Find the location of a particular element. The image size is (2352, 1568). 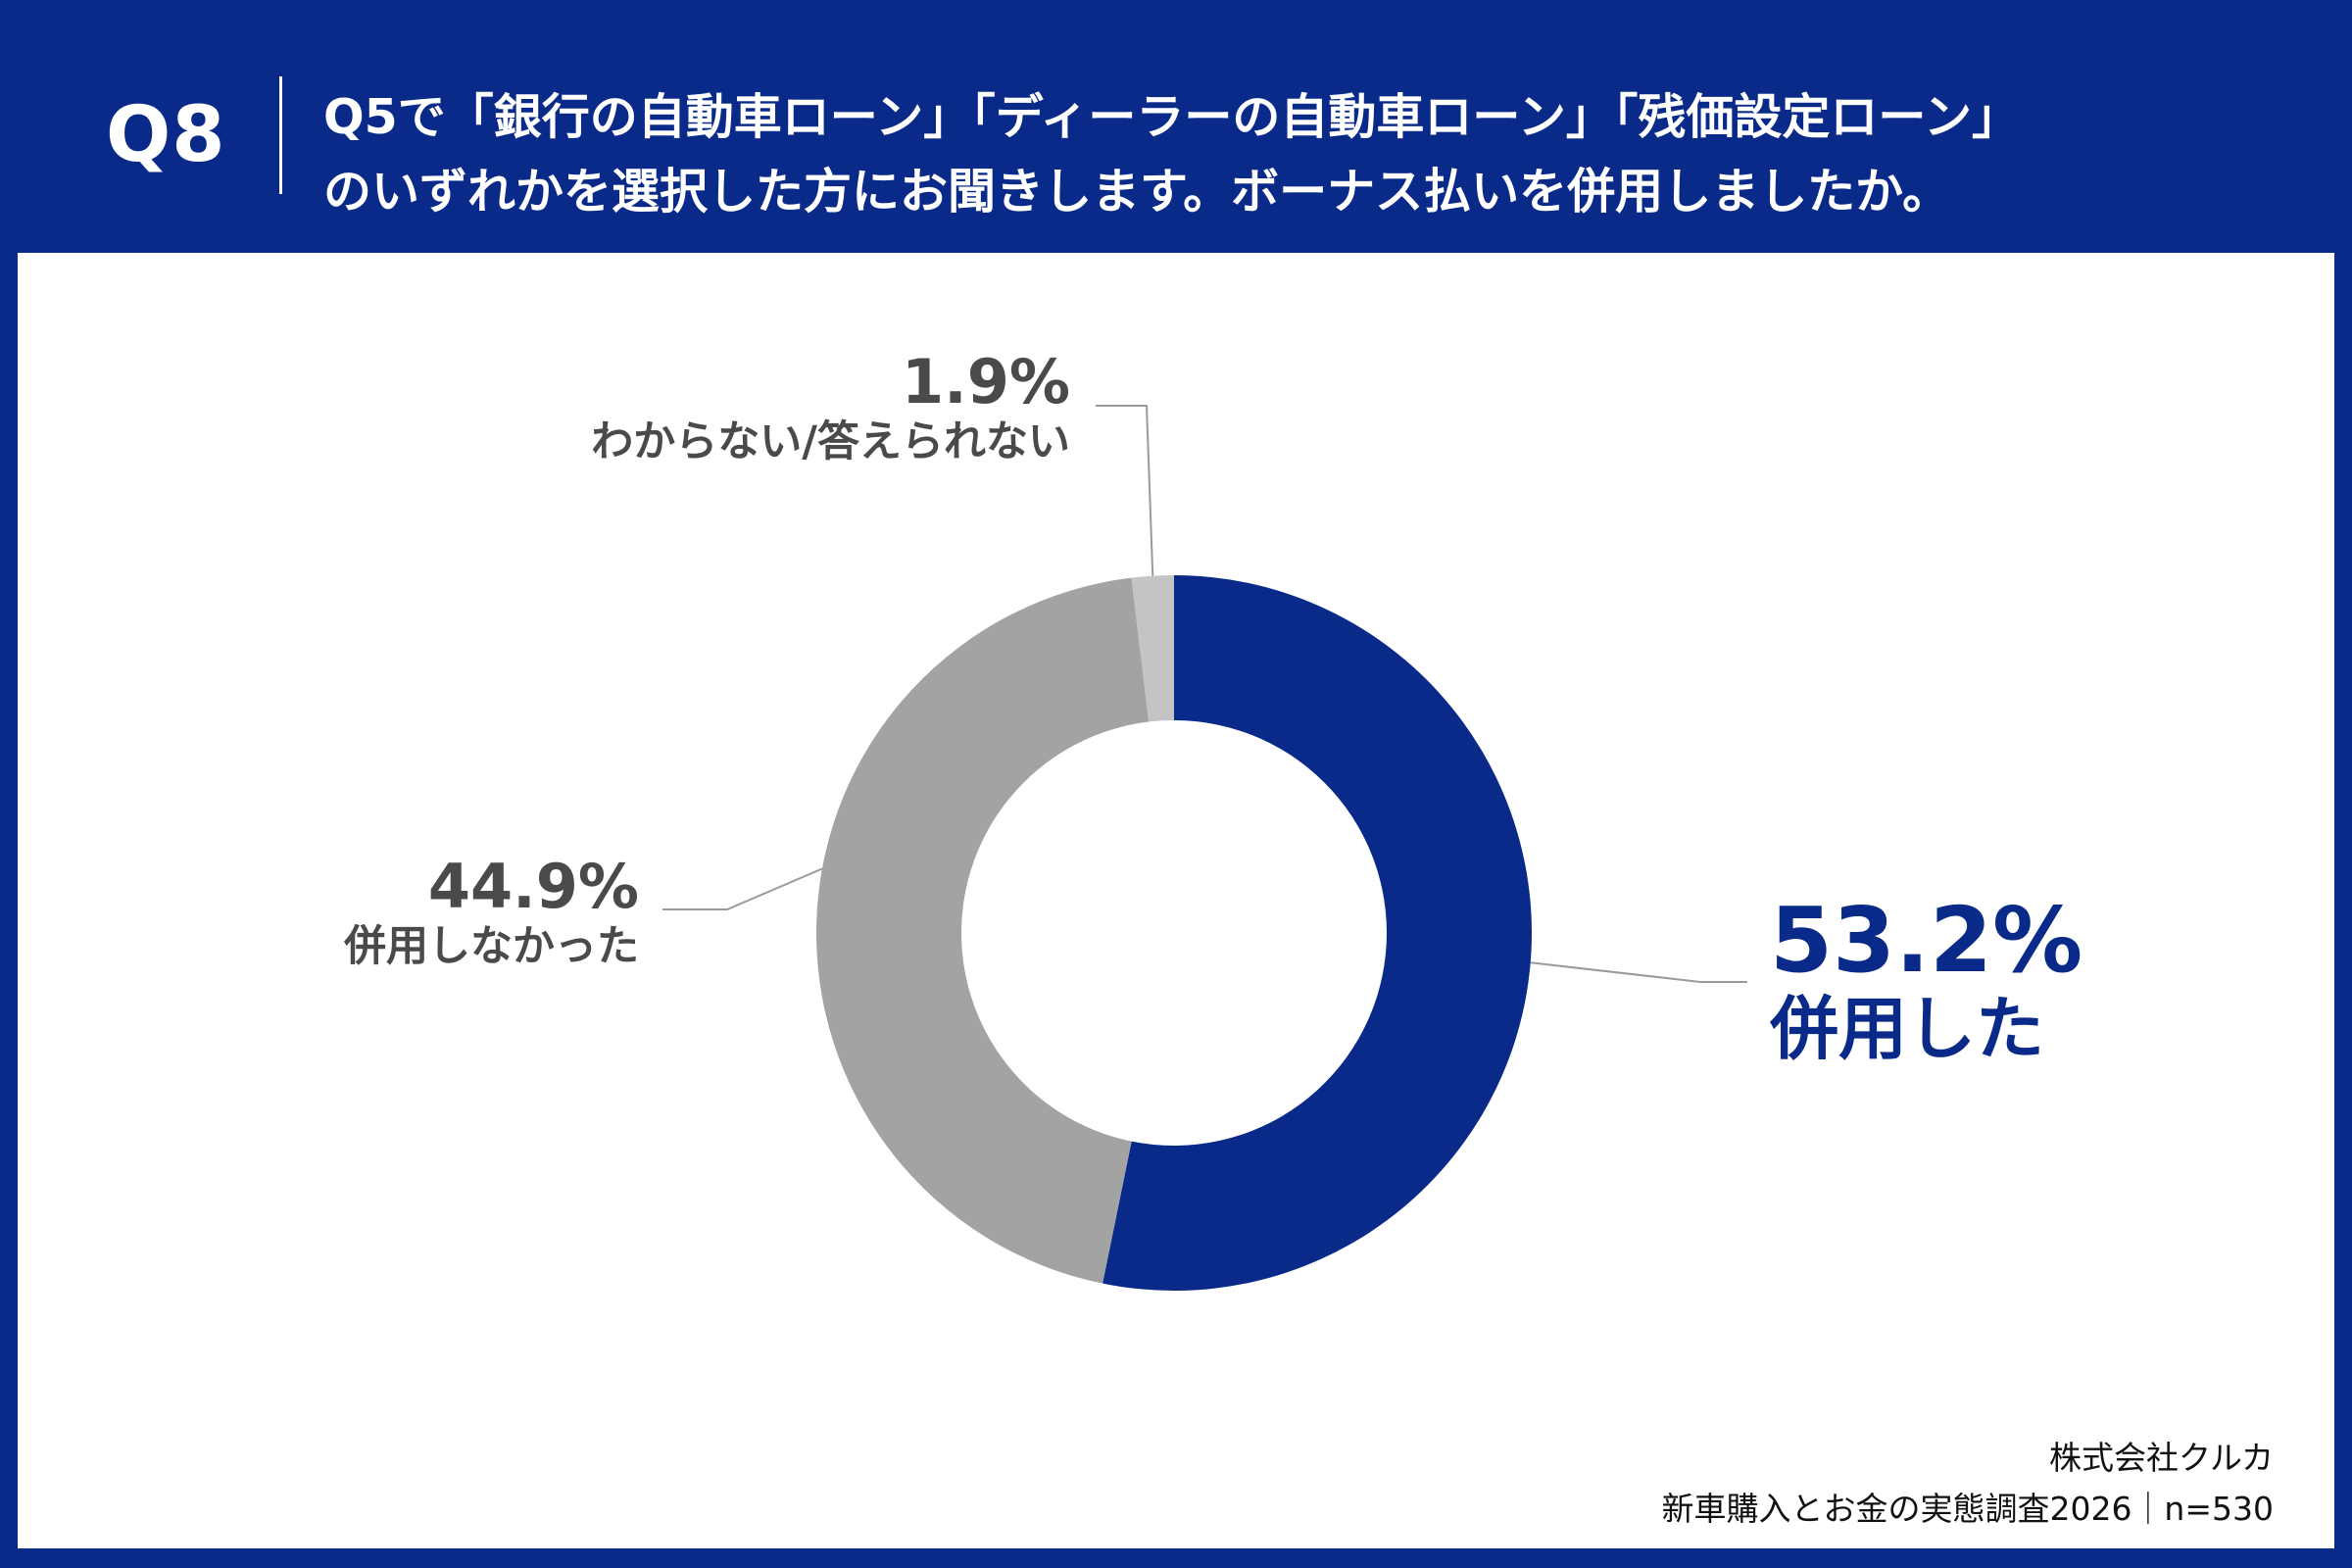

slice-not-used is located at coordinates (982, 930).